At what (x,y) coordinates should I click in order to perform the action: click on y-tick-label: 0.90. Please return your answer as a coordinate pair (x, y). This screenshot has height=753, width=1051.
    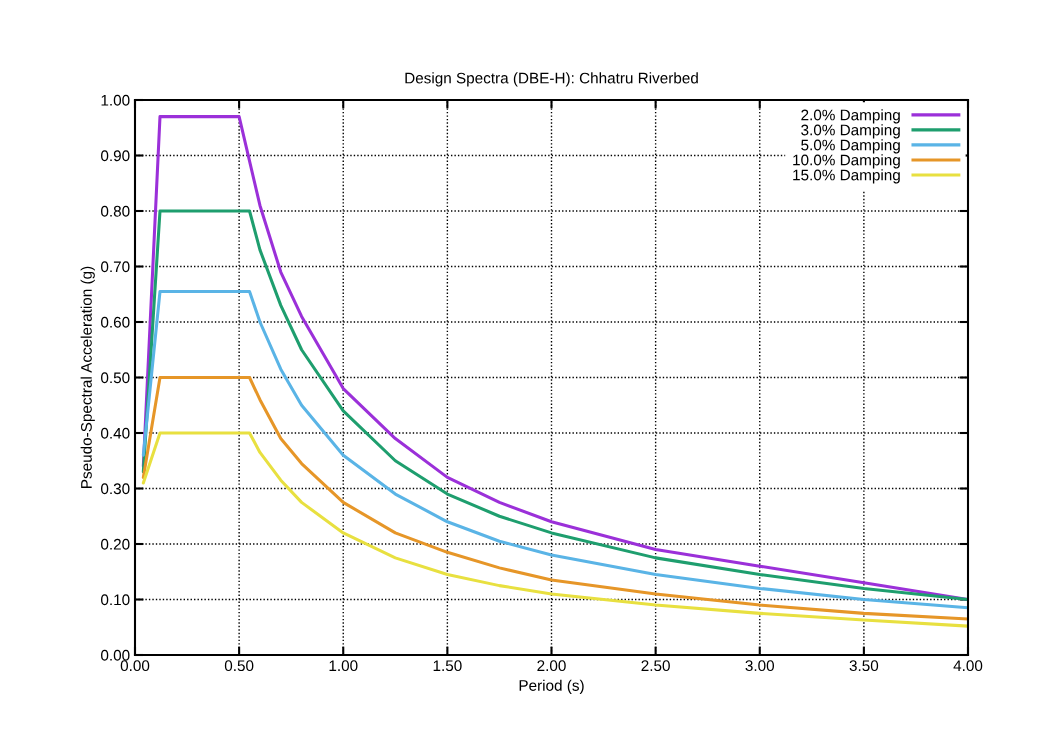
    Looking at the image, I should click on (115, 156).